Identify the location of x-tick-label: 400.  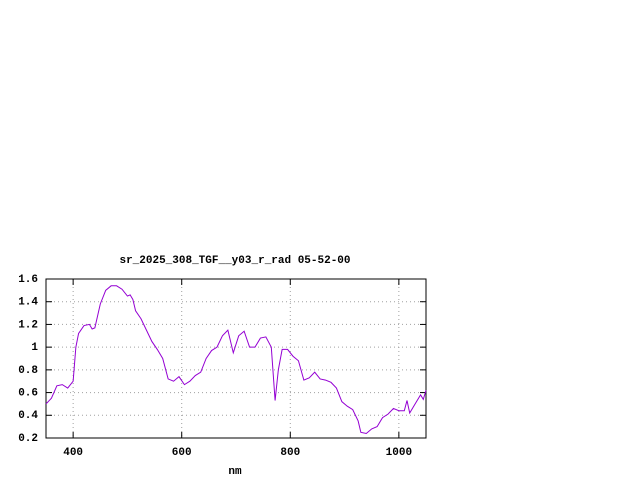
(73, 453).